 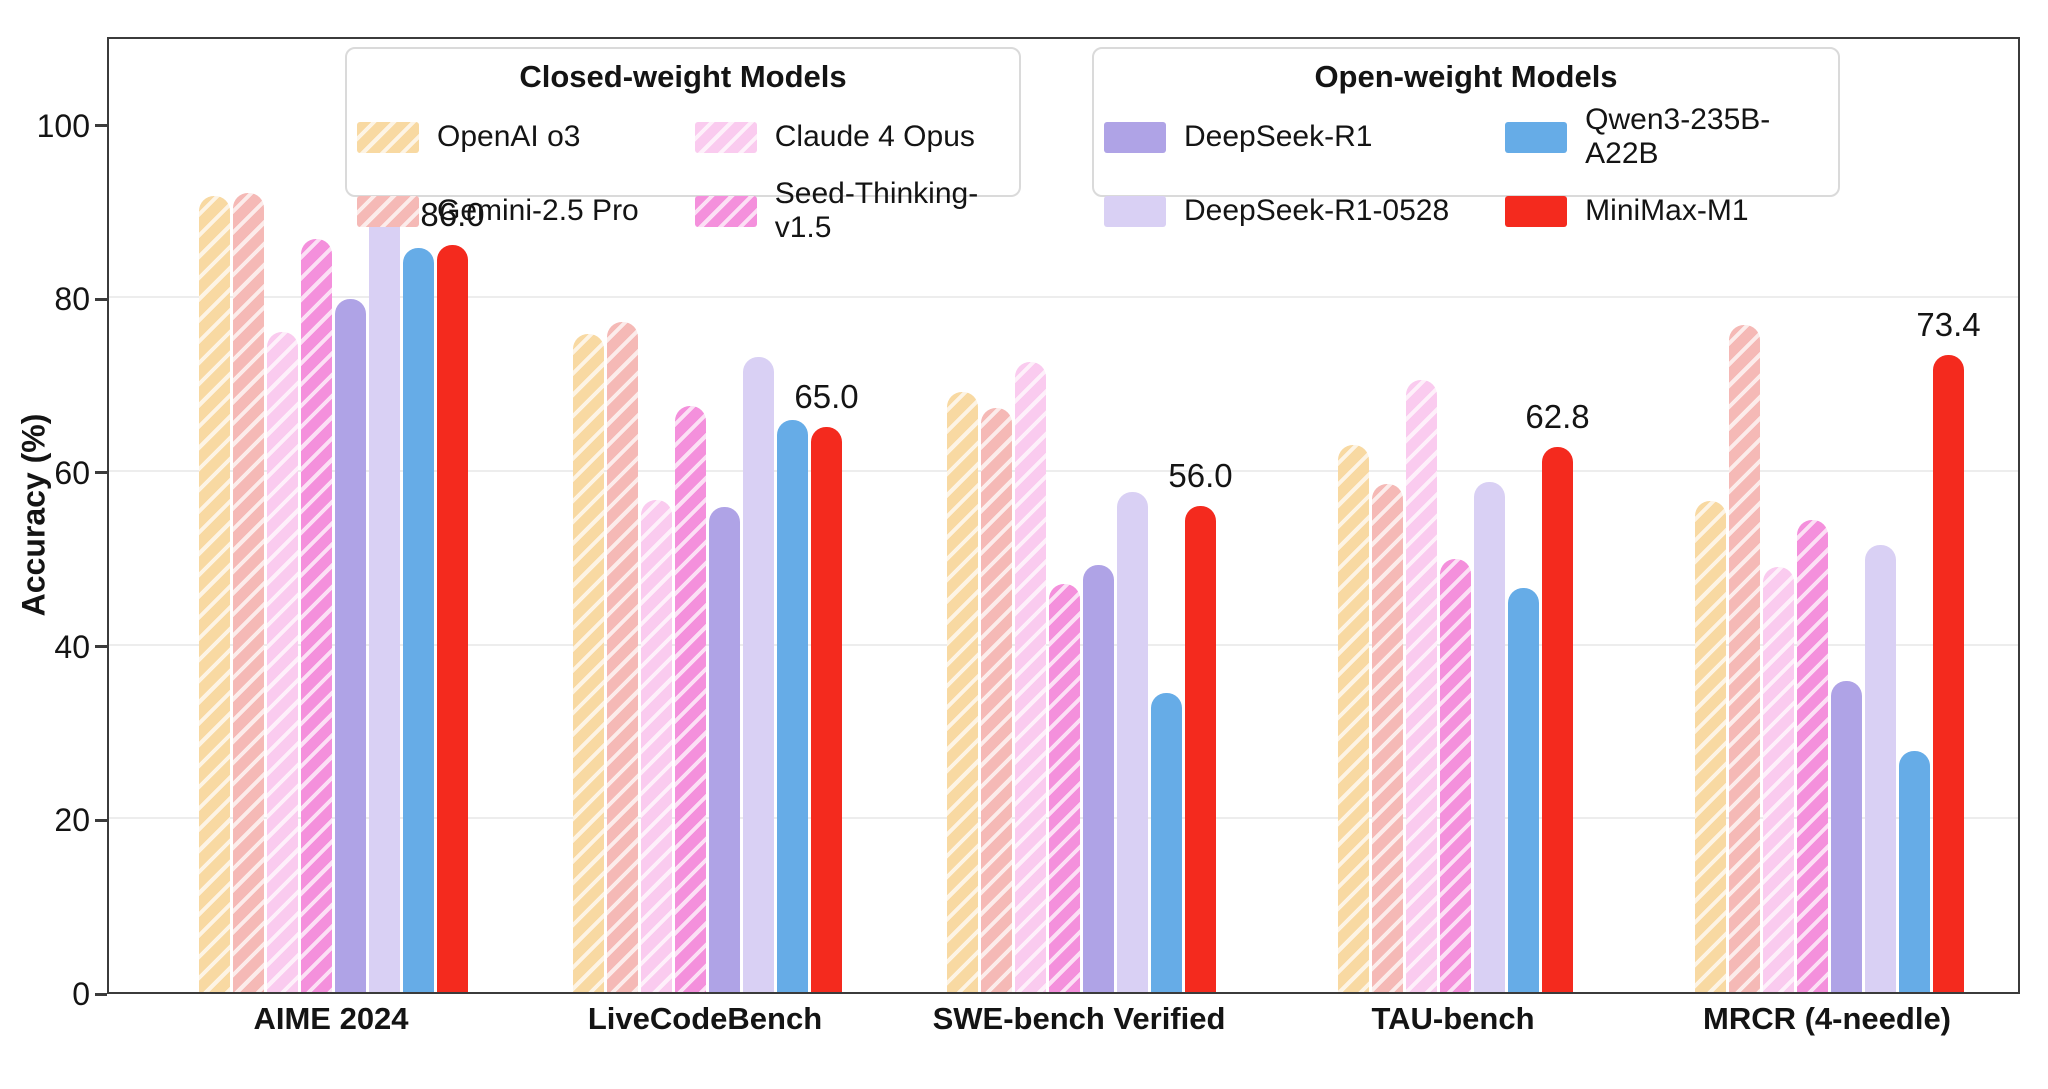 What do you see at coordinates (509, 136) in the screenshot?
I see `legend-item-label: OpenAI o3` at bounding box center [509, 136].